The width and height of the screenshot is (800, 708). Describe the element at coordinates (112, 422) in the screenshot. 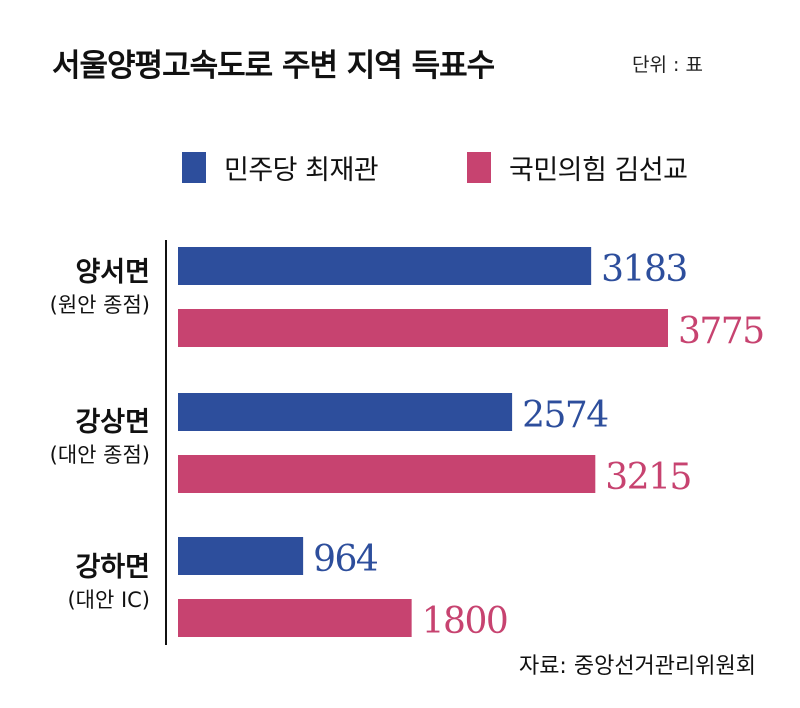

I see `category-name: 강상면` at that location.